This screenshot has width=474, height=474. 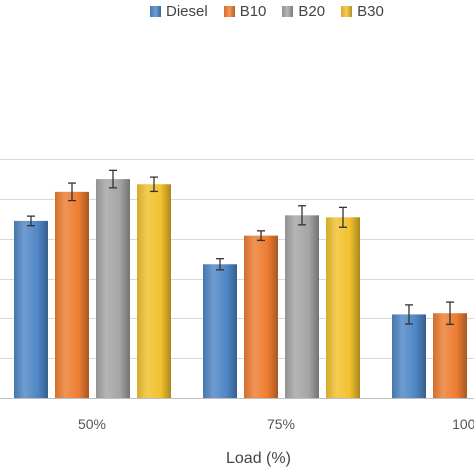 I want to click on legend-item-b10: B10, so click(x=245, y=11).